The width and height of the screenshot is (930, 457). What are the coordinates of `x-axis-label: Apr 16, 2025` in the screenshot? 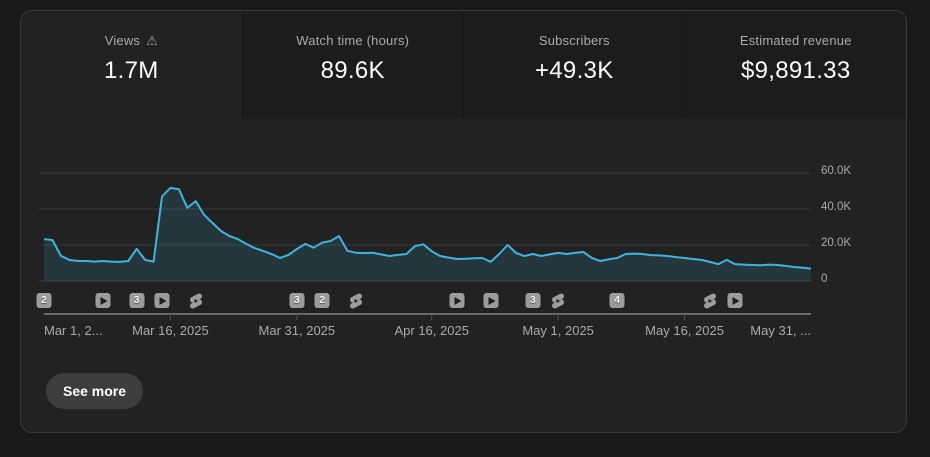 It's located at (431, 330).